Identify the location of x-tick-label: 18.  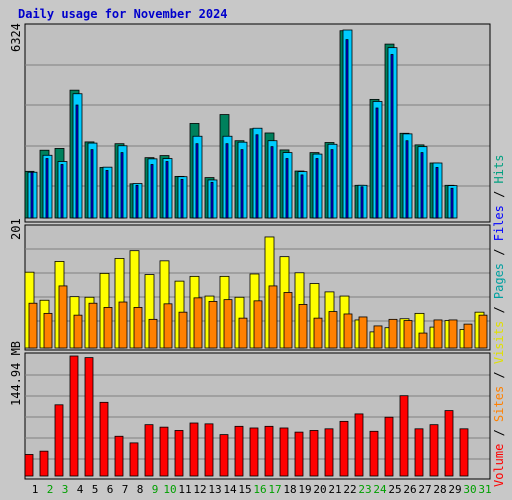
(289, 489).